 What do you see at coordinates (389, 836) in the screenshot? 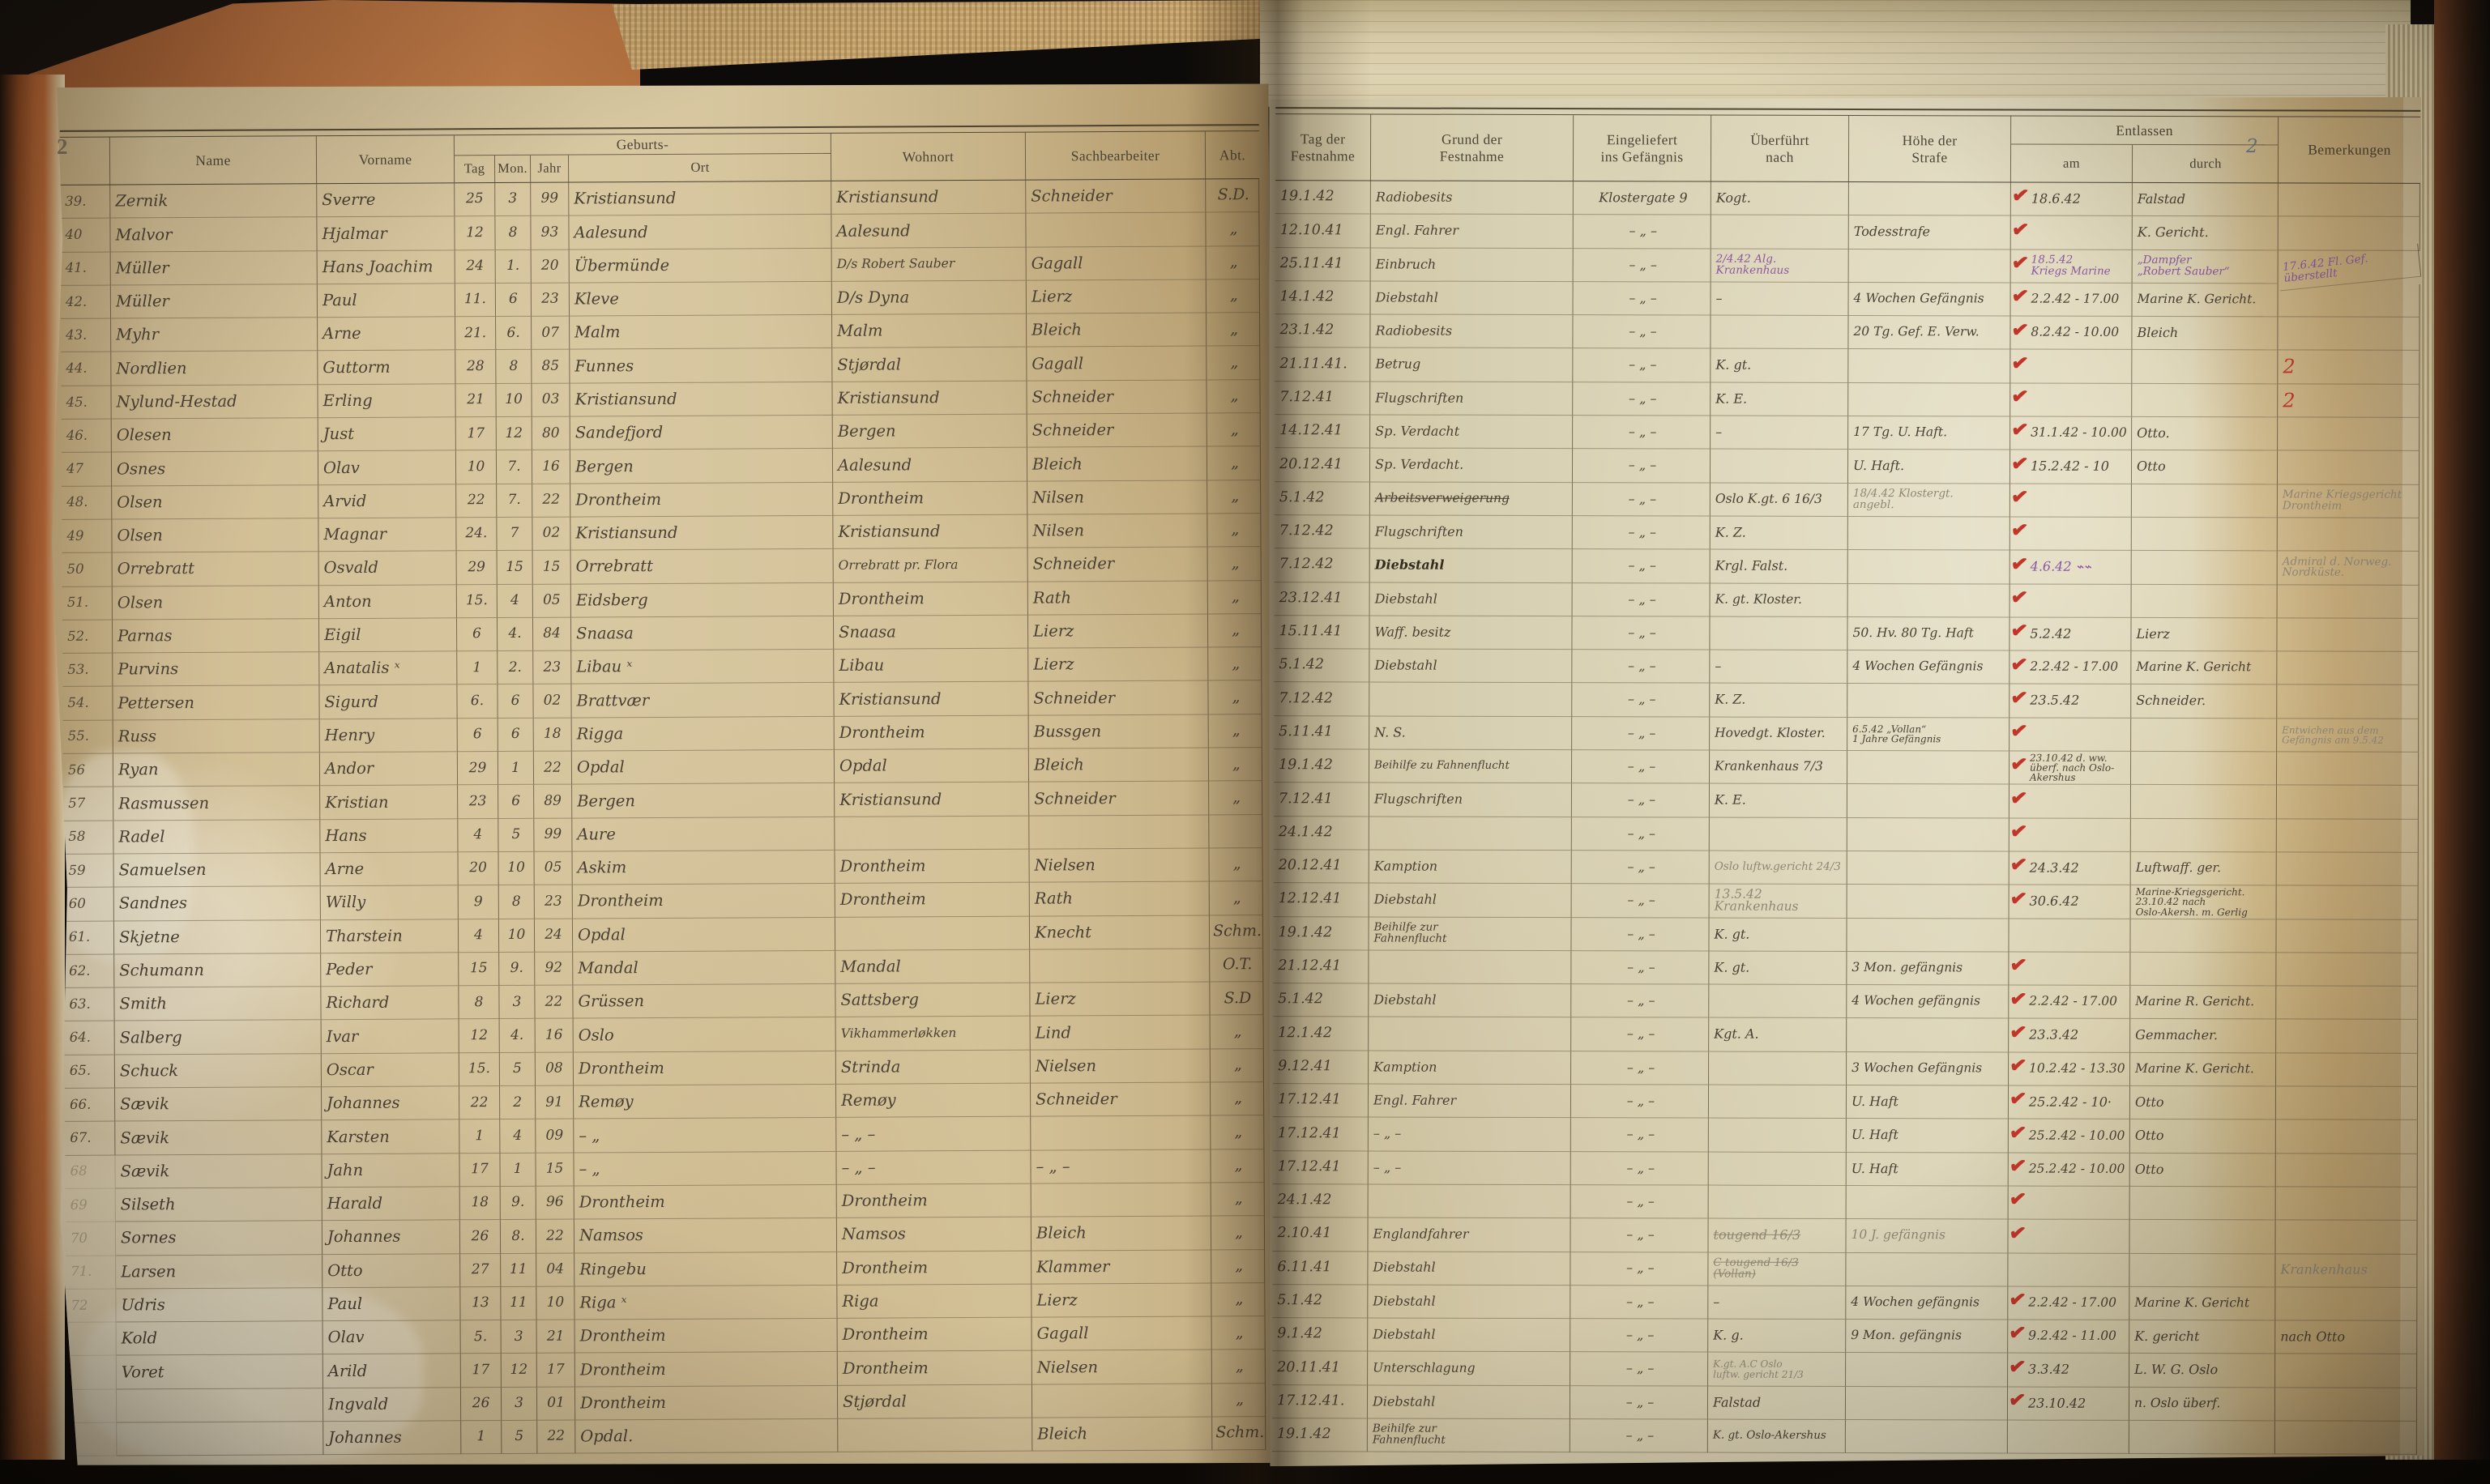
I see `left-cell-vorname: Hans` at bounding box center [389, 836].